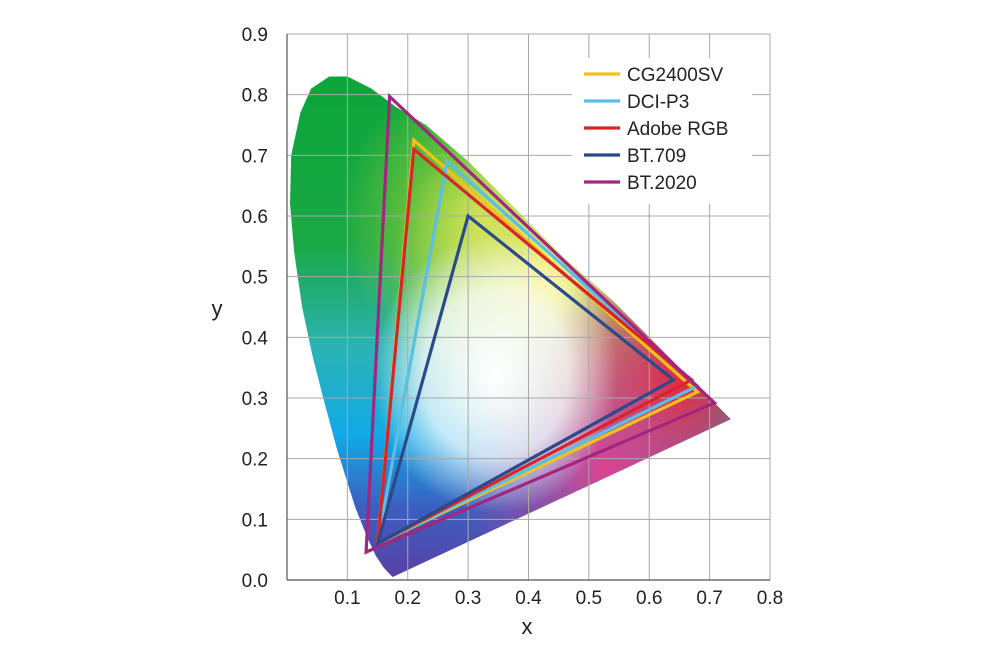 Image resolution: width=1000 pixels, height=654 pixels. I want to click on x-tick-label: 0.6, so click(649, 598).